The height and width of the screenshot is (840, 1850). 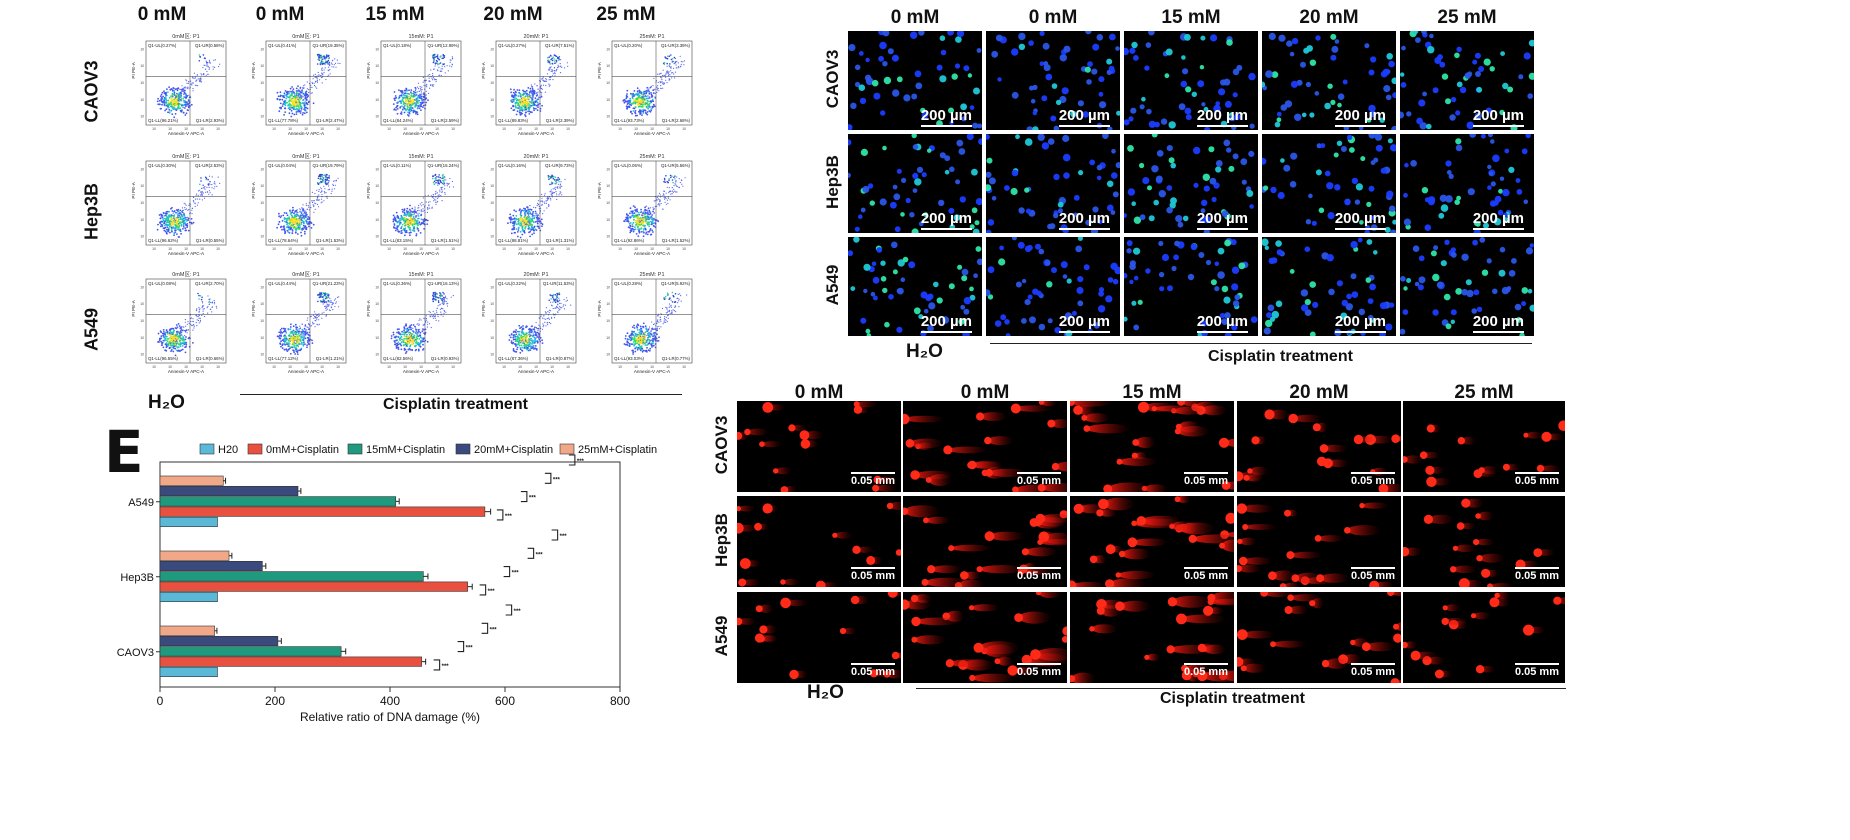 I want to click on fluo-row-label: CAOV3, so click(x=832, y=79).